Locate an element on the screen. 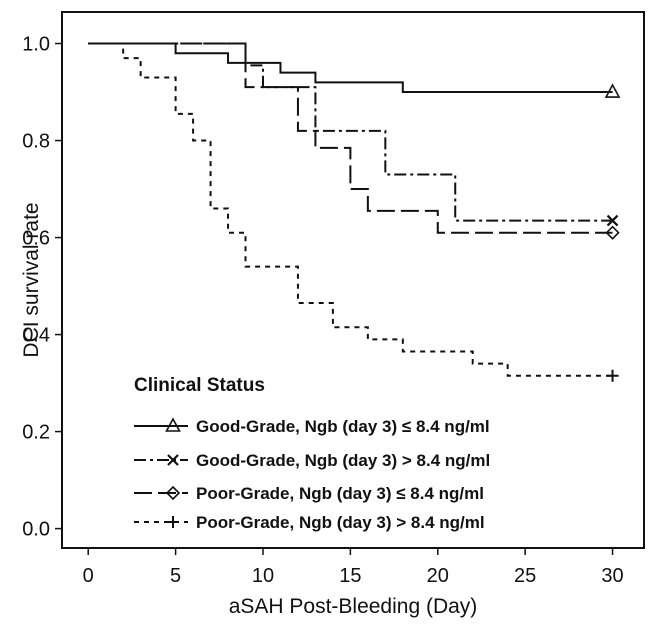  x-axis-title: aSAH Post-Bleeding (Day) is located at coordinates (353, 606).